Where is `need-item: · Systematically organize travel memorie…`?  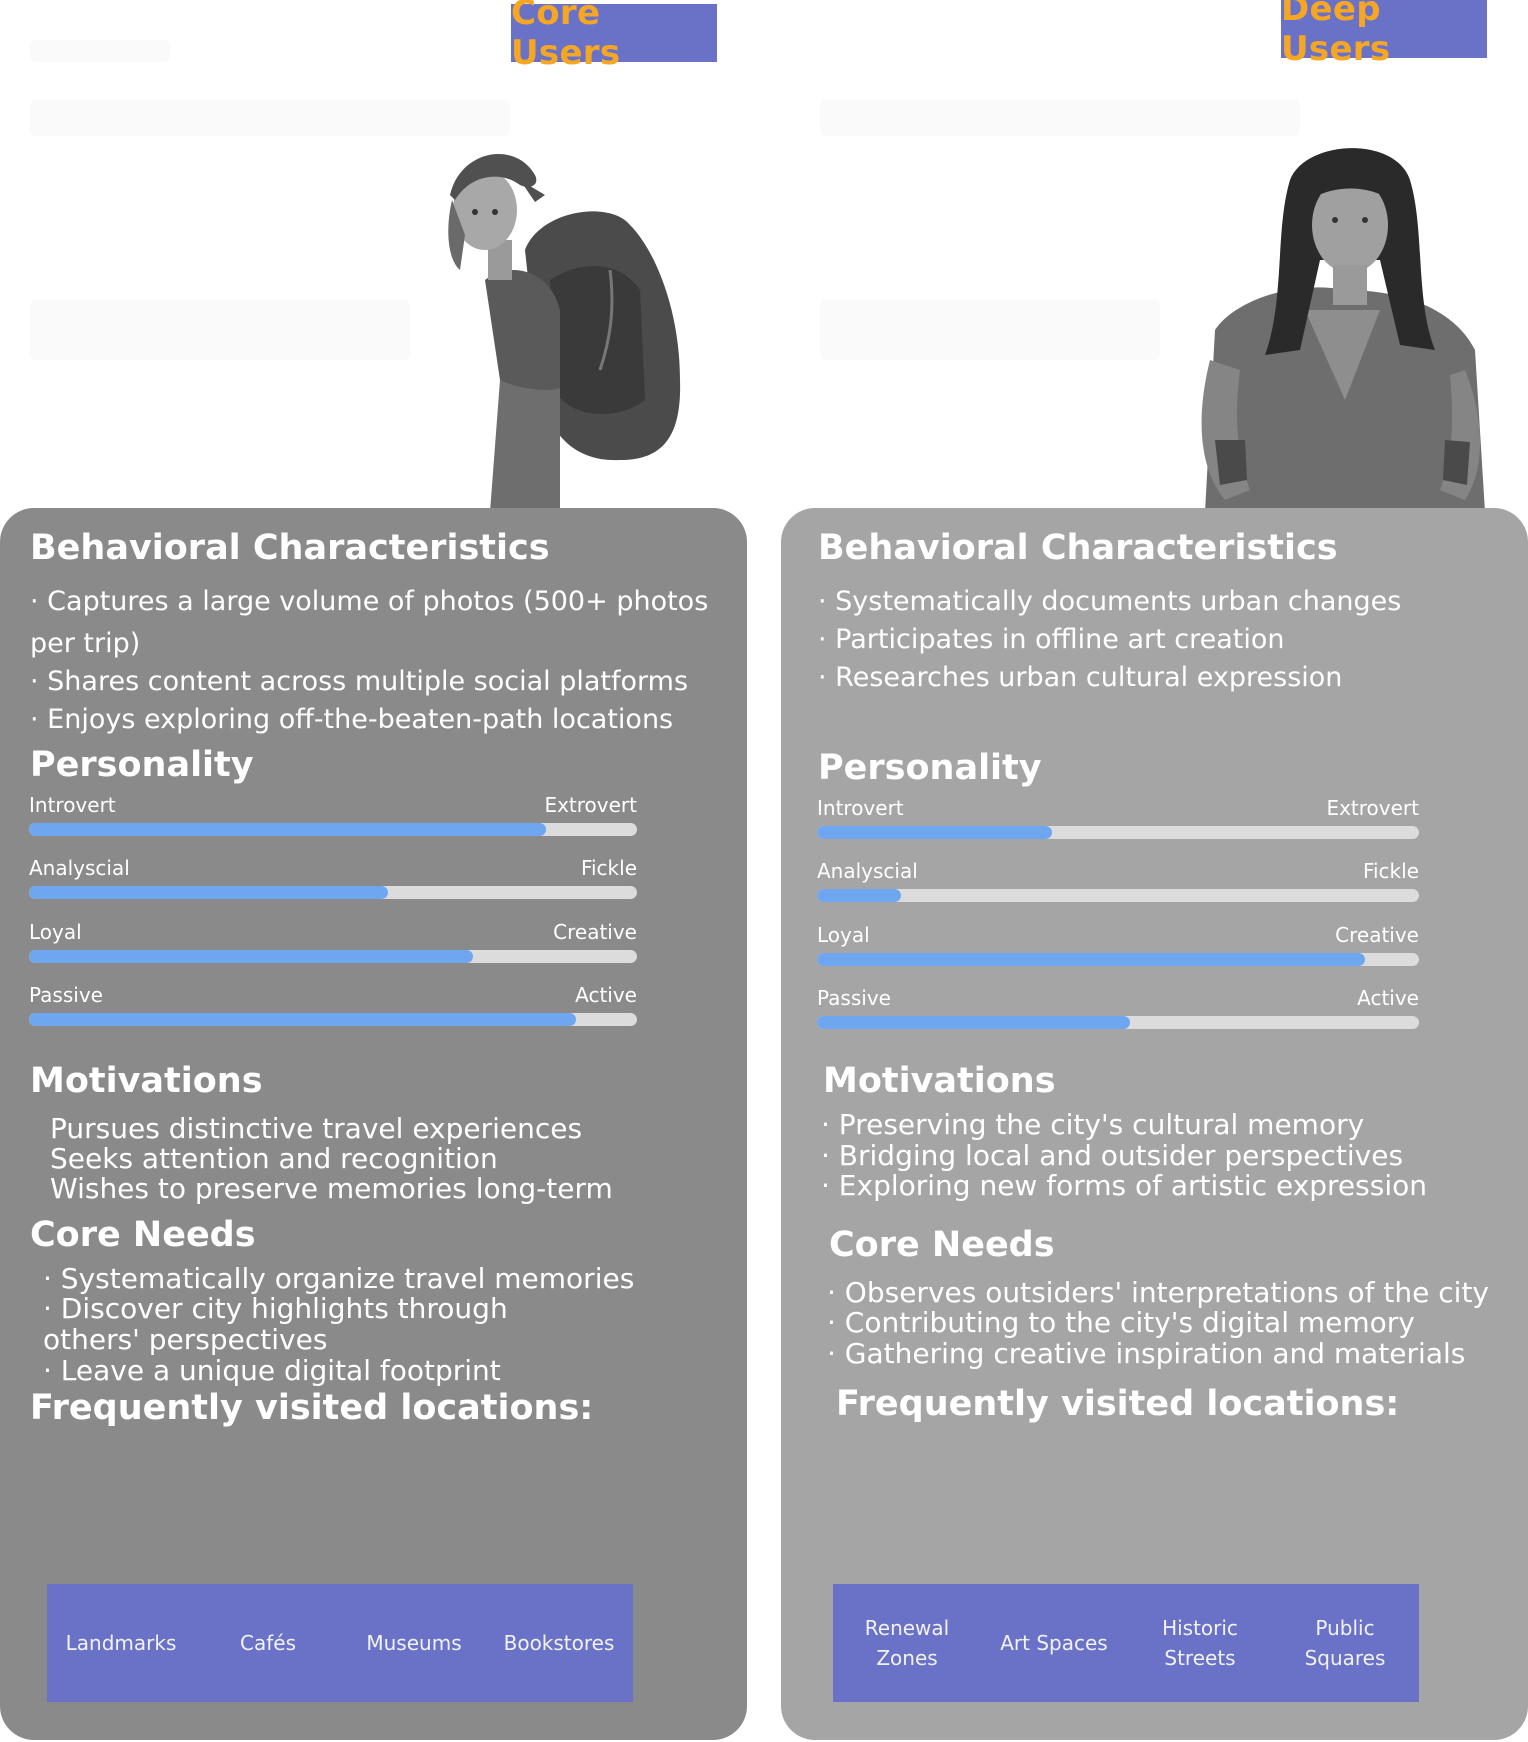 need-item: · Systematically organize travel memorie… is located at coordinates (339, 1278).